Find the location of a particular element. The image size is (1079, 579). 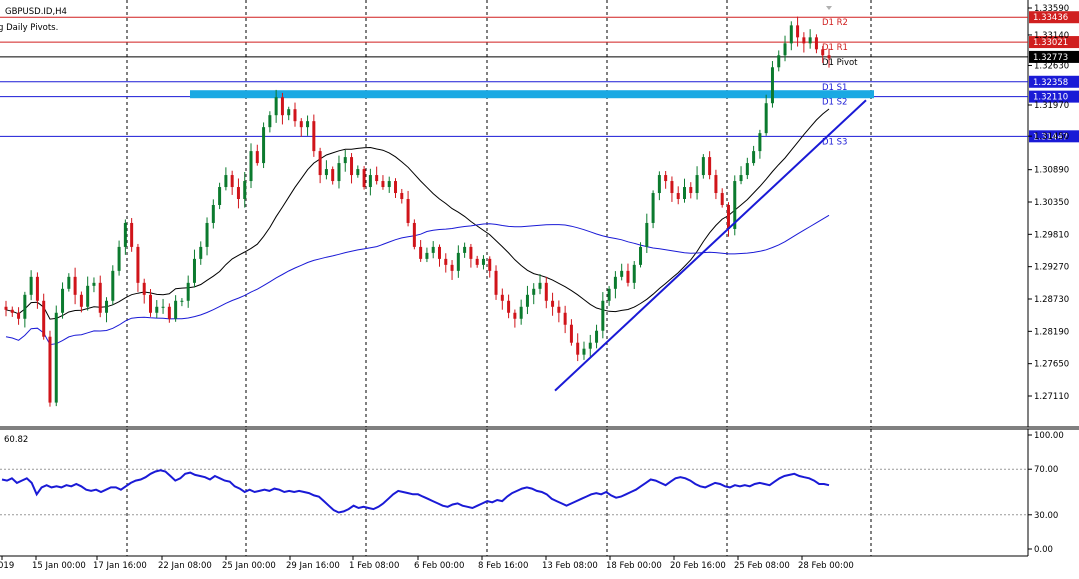

trendline-segment is located at coordinates (710, 245).